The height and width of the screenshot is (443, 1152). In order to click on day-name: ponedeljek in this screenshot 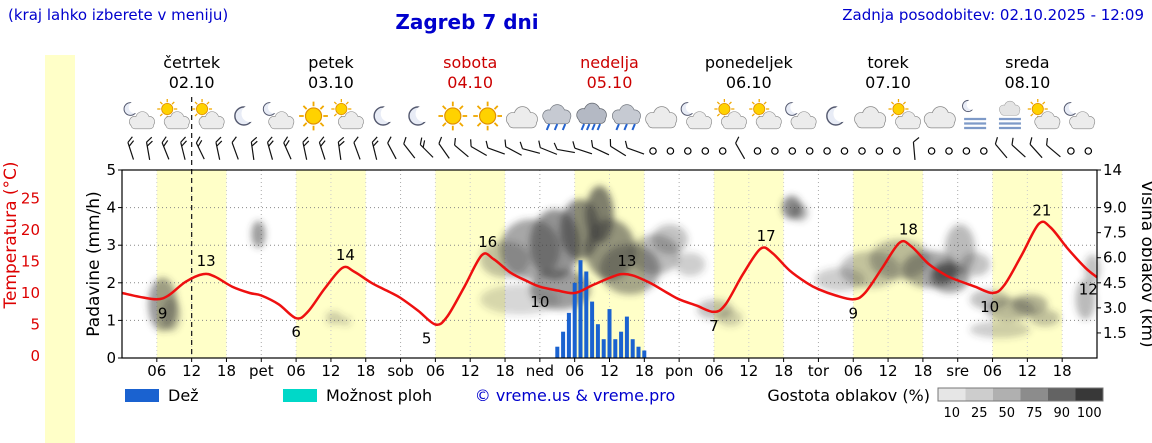, I will do `click(749, 62)`.